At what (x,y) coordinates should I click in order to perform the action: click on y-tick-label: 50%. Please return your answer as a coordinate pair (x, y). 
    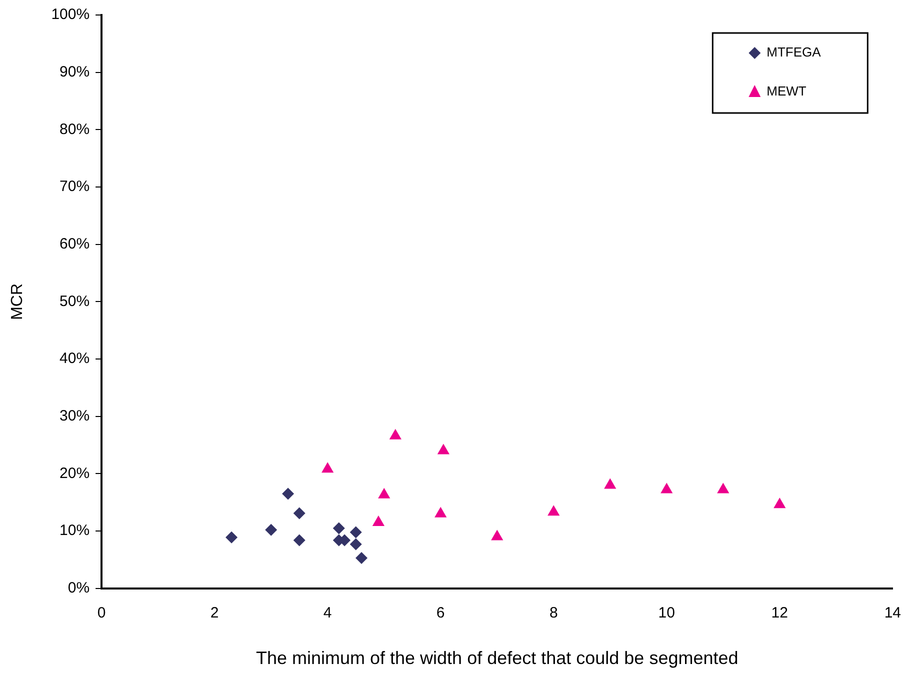
    Looking at the image, I should click on (75, 301).